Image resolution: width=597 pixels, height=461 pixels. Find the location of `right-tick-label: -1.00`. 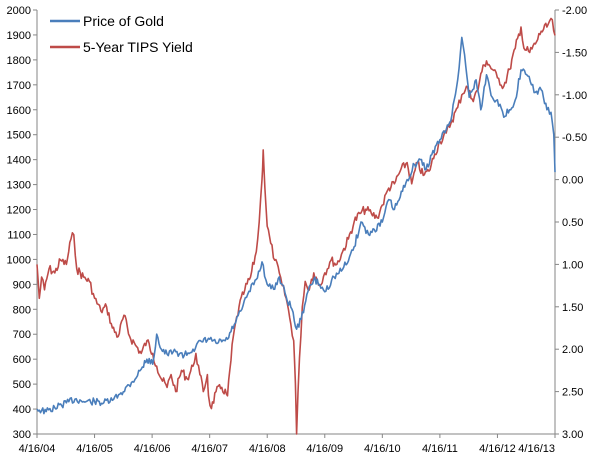

right-tick-label: -1.00 is located at coordinates (574, 96).